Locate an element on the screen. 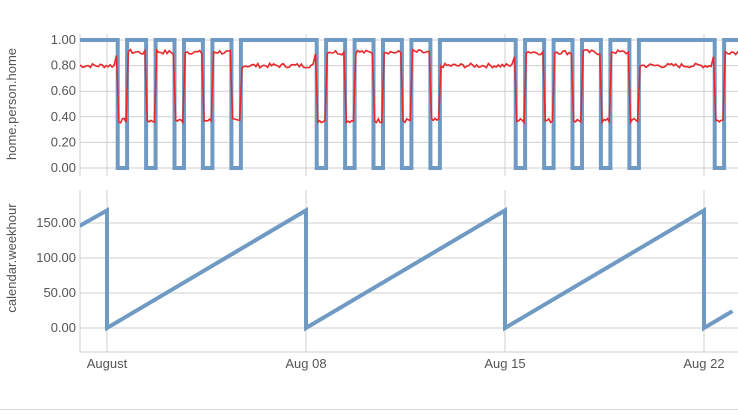 The width and height of the screenshot is (738, 414). x-tick-label: Aug 22 is located at coordinates (703, 363).